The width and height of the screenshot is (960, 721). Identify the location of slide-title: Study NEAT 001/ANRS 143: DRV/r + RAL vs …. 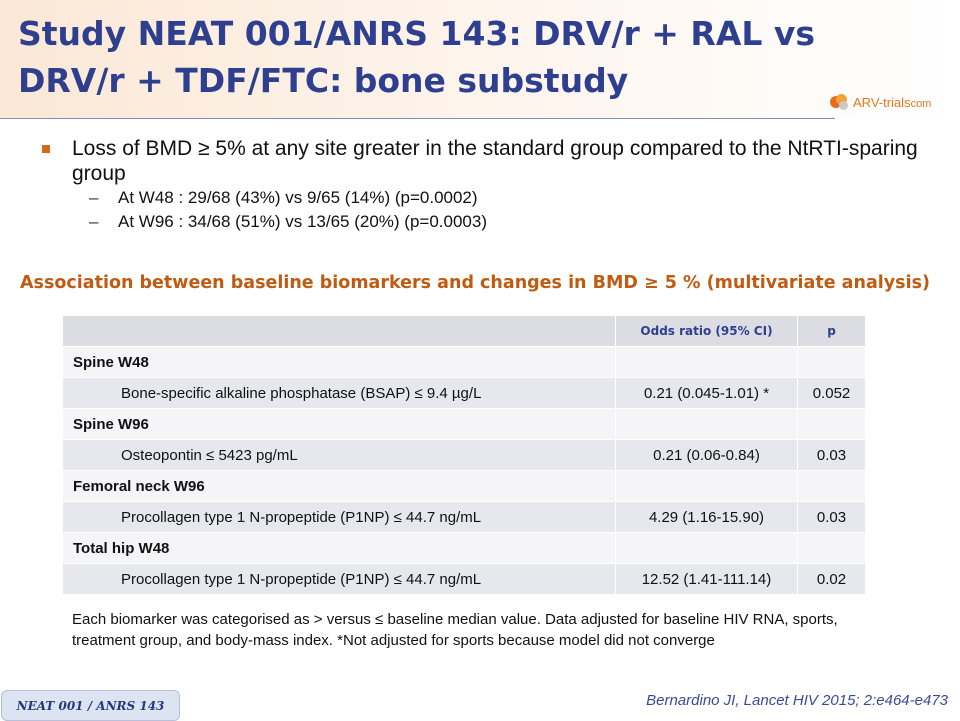
(417, 57).